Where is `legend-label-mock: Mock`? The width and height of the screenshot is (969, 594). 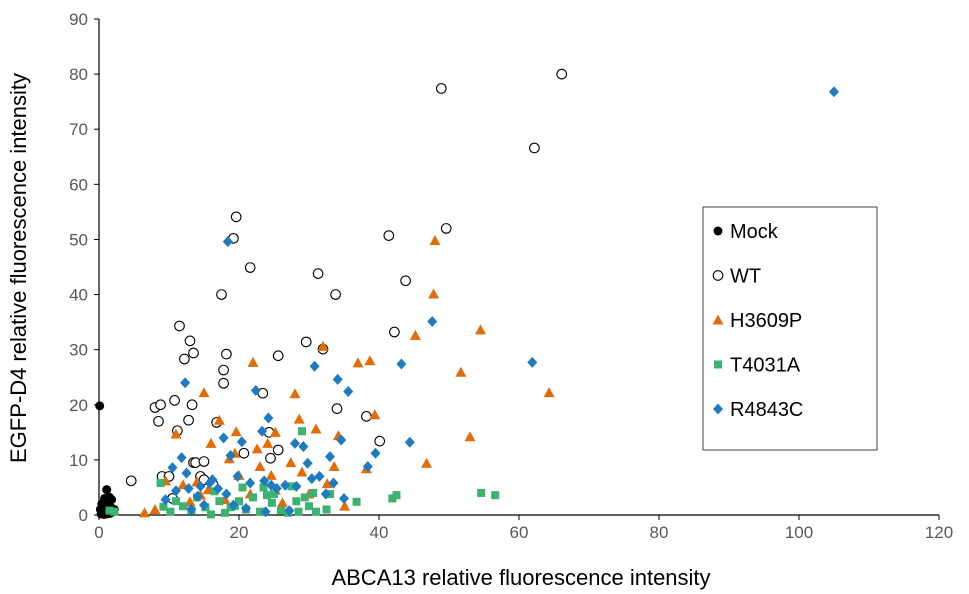
legend-label-mock: Mock is located at coordinates (754, 232).